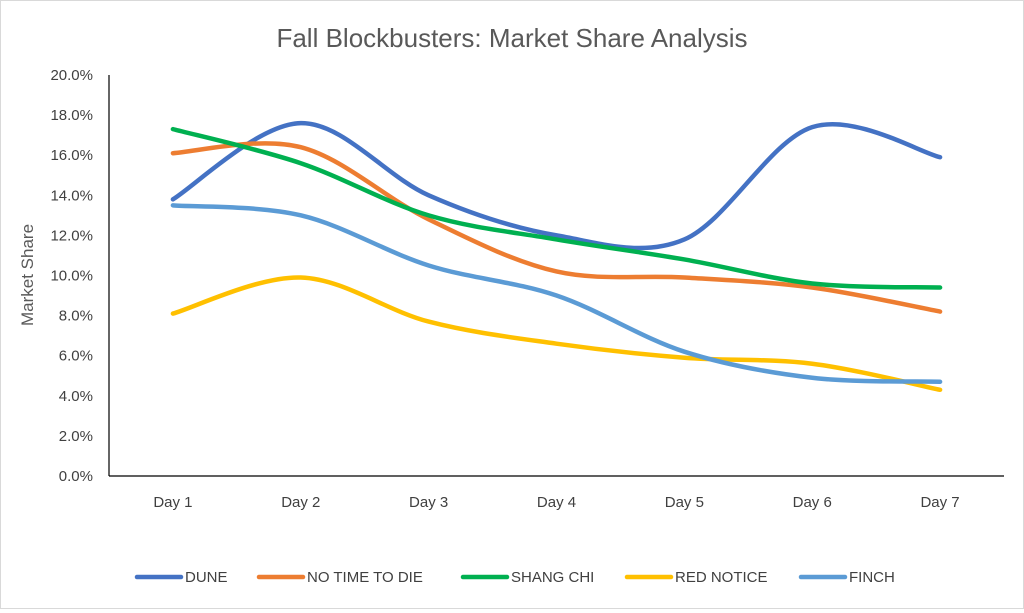 This screenshot has width=1024, height=613. I want to click on chart-title: Fall Blockbusters: Market Share Analysis, so click(511, 38).